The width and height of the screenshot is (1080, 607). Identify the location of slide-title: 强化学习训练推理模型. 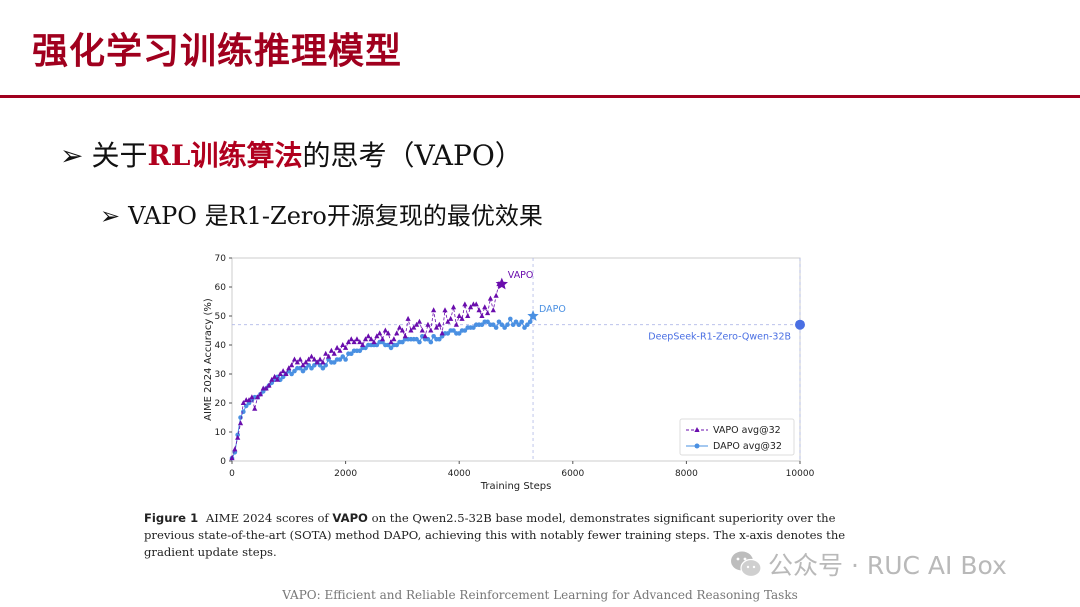
(217, 51).